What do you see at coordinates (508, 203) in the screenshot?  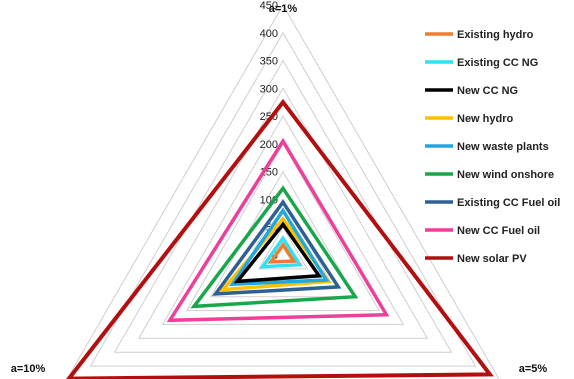 I see `legend-label: Existing CC Fuel oil` at bounding box center [508, 203].